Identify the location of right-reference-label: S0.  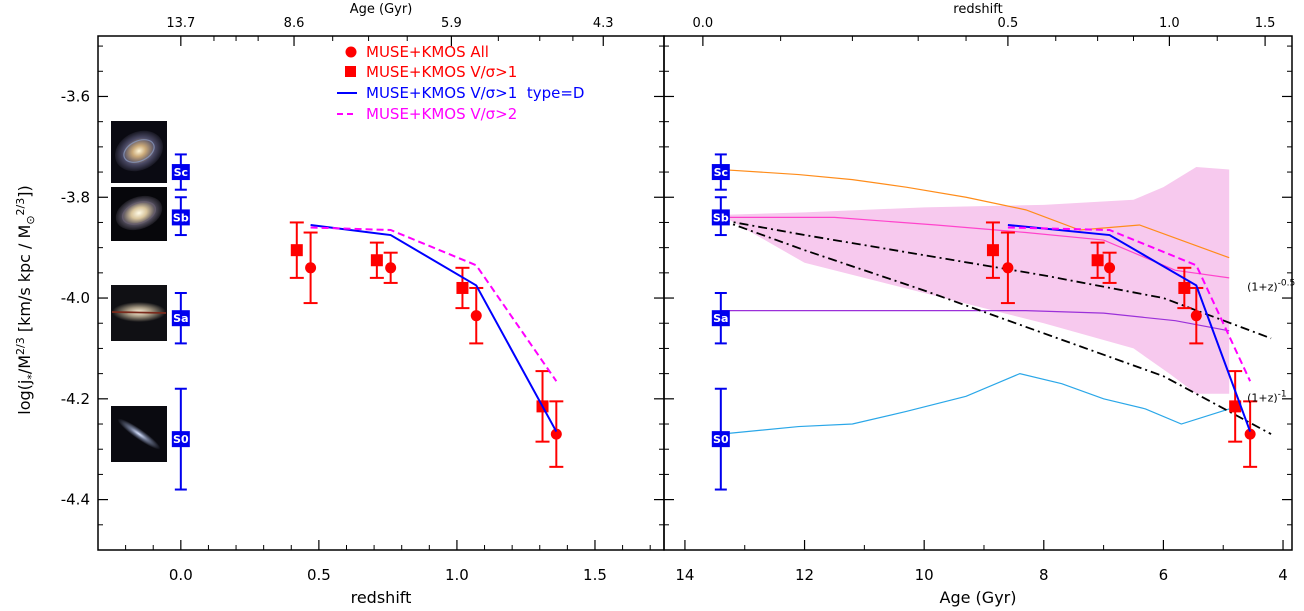
(721, 439).